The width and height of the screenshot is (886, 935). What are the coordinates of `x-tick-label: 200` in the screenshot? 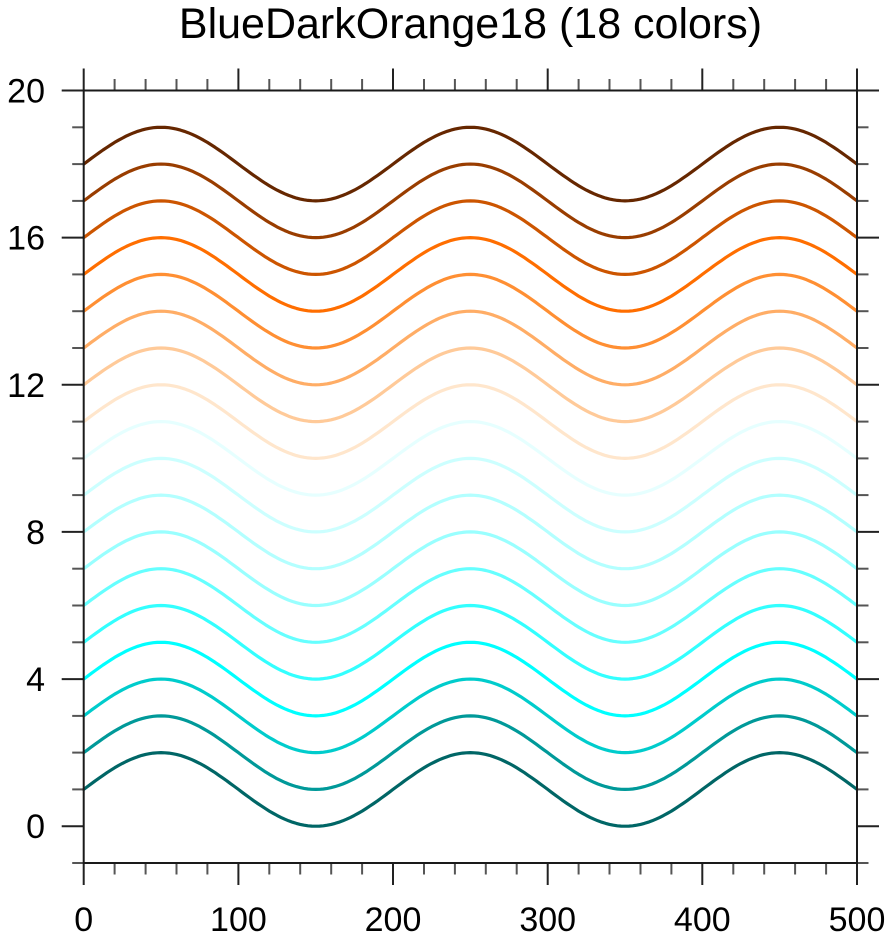 It's located at (393, 918).